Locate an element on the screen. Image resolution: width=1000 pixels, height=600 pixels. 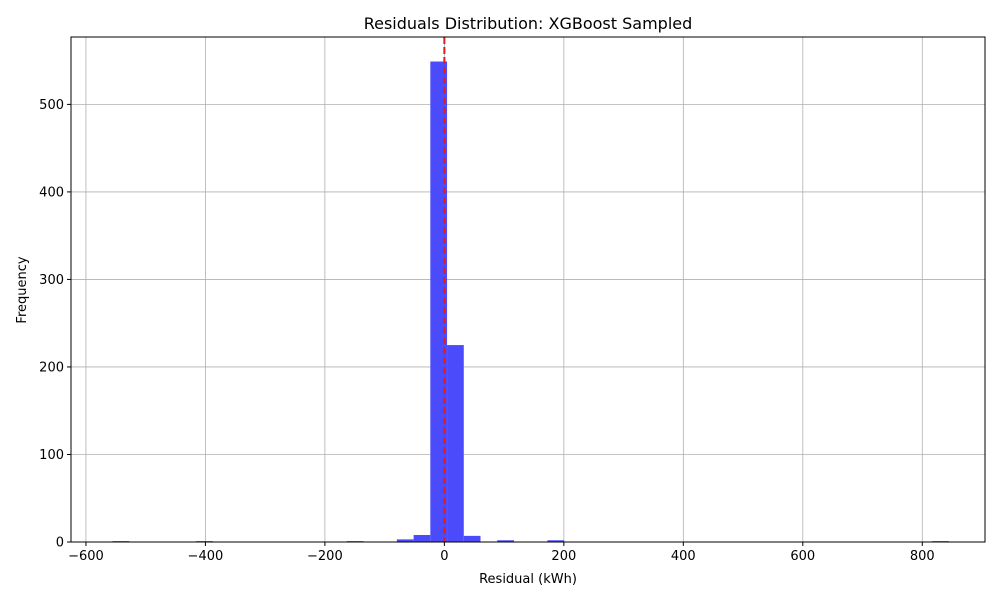
x-tick-label: 0 is located at coordinates (444, 556).